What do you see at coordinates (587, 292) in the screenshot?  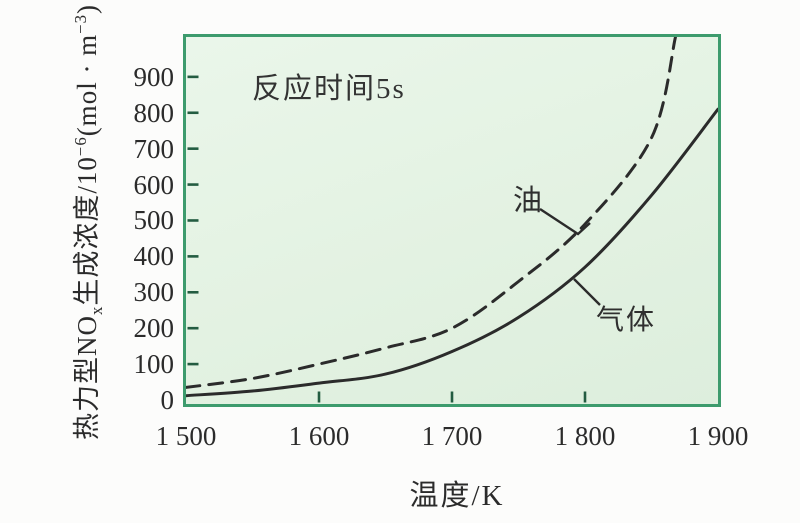 I see `gas-leader-line` at bounding box center [587, 292].